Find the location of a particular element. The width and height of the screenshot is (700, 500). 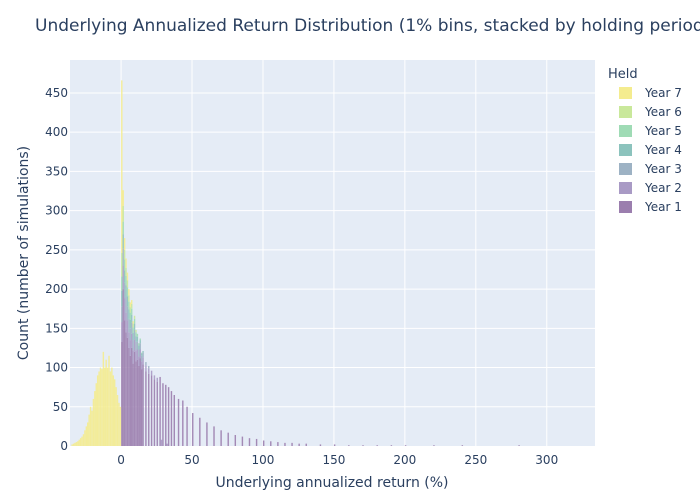

x-tick-label: 150 is located at coordinates (333, 460).